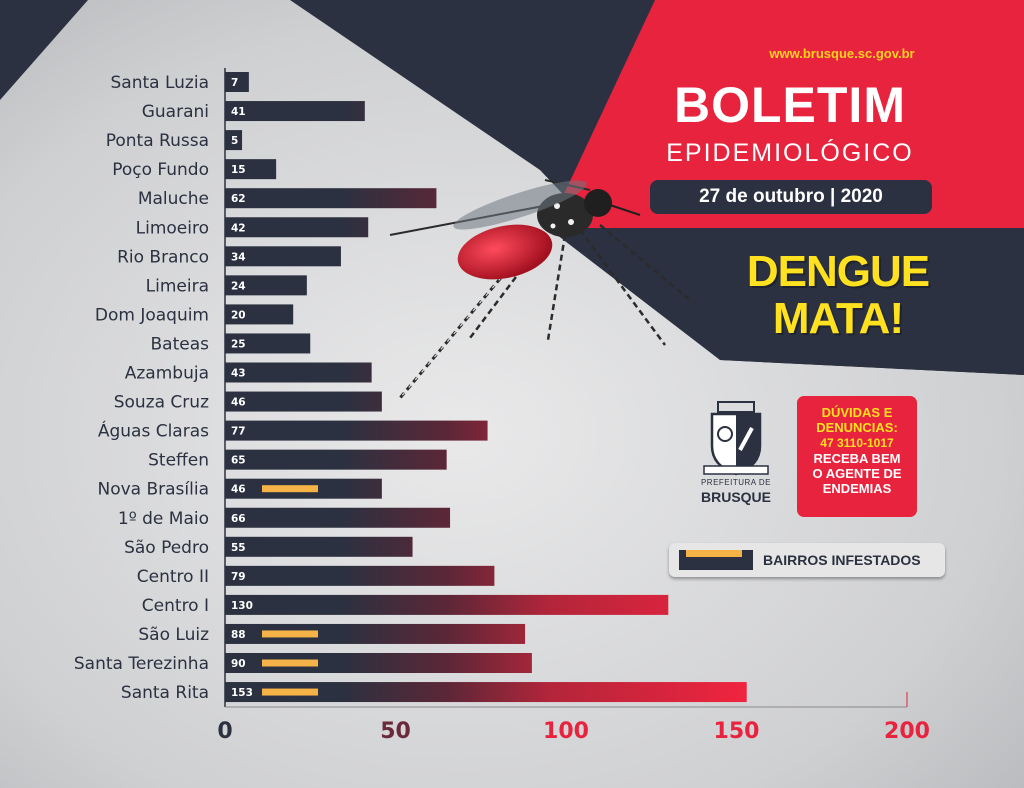 The image size is (1024, 788). I want to click on value-label: 79, so click(238, 577).